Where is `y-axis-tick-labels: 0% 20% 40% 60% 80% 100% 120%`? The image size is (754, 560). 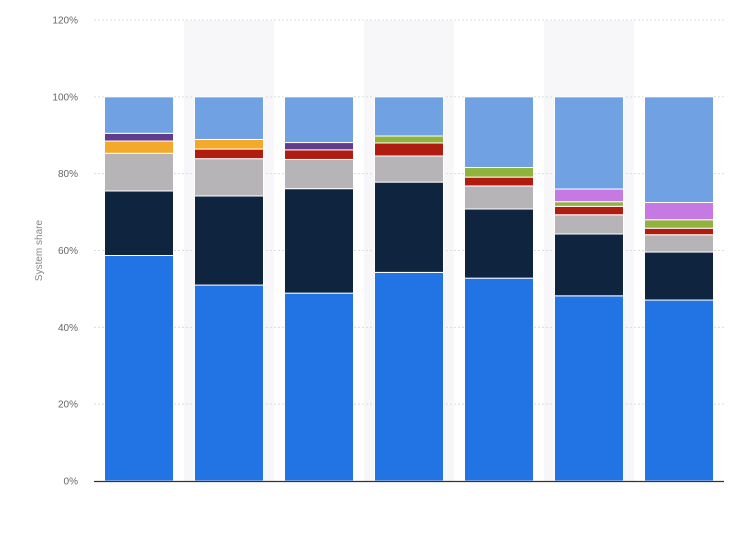
y-axis-tick-labels: 0% 20% 40% 60% 80% 100% 120% is located at coordinates (65, 252).